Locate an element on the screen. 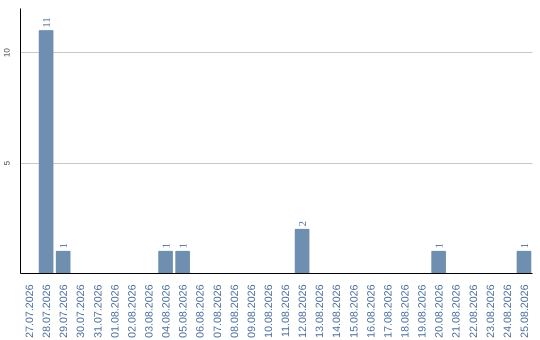 The width and height of the screenshot is (540, 340). y-tick-label: 5 is located at coordinates (7, 163).